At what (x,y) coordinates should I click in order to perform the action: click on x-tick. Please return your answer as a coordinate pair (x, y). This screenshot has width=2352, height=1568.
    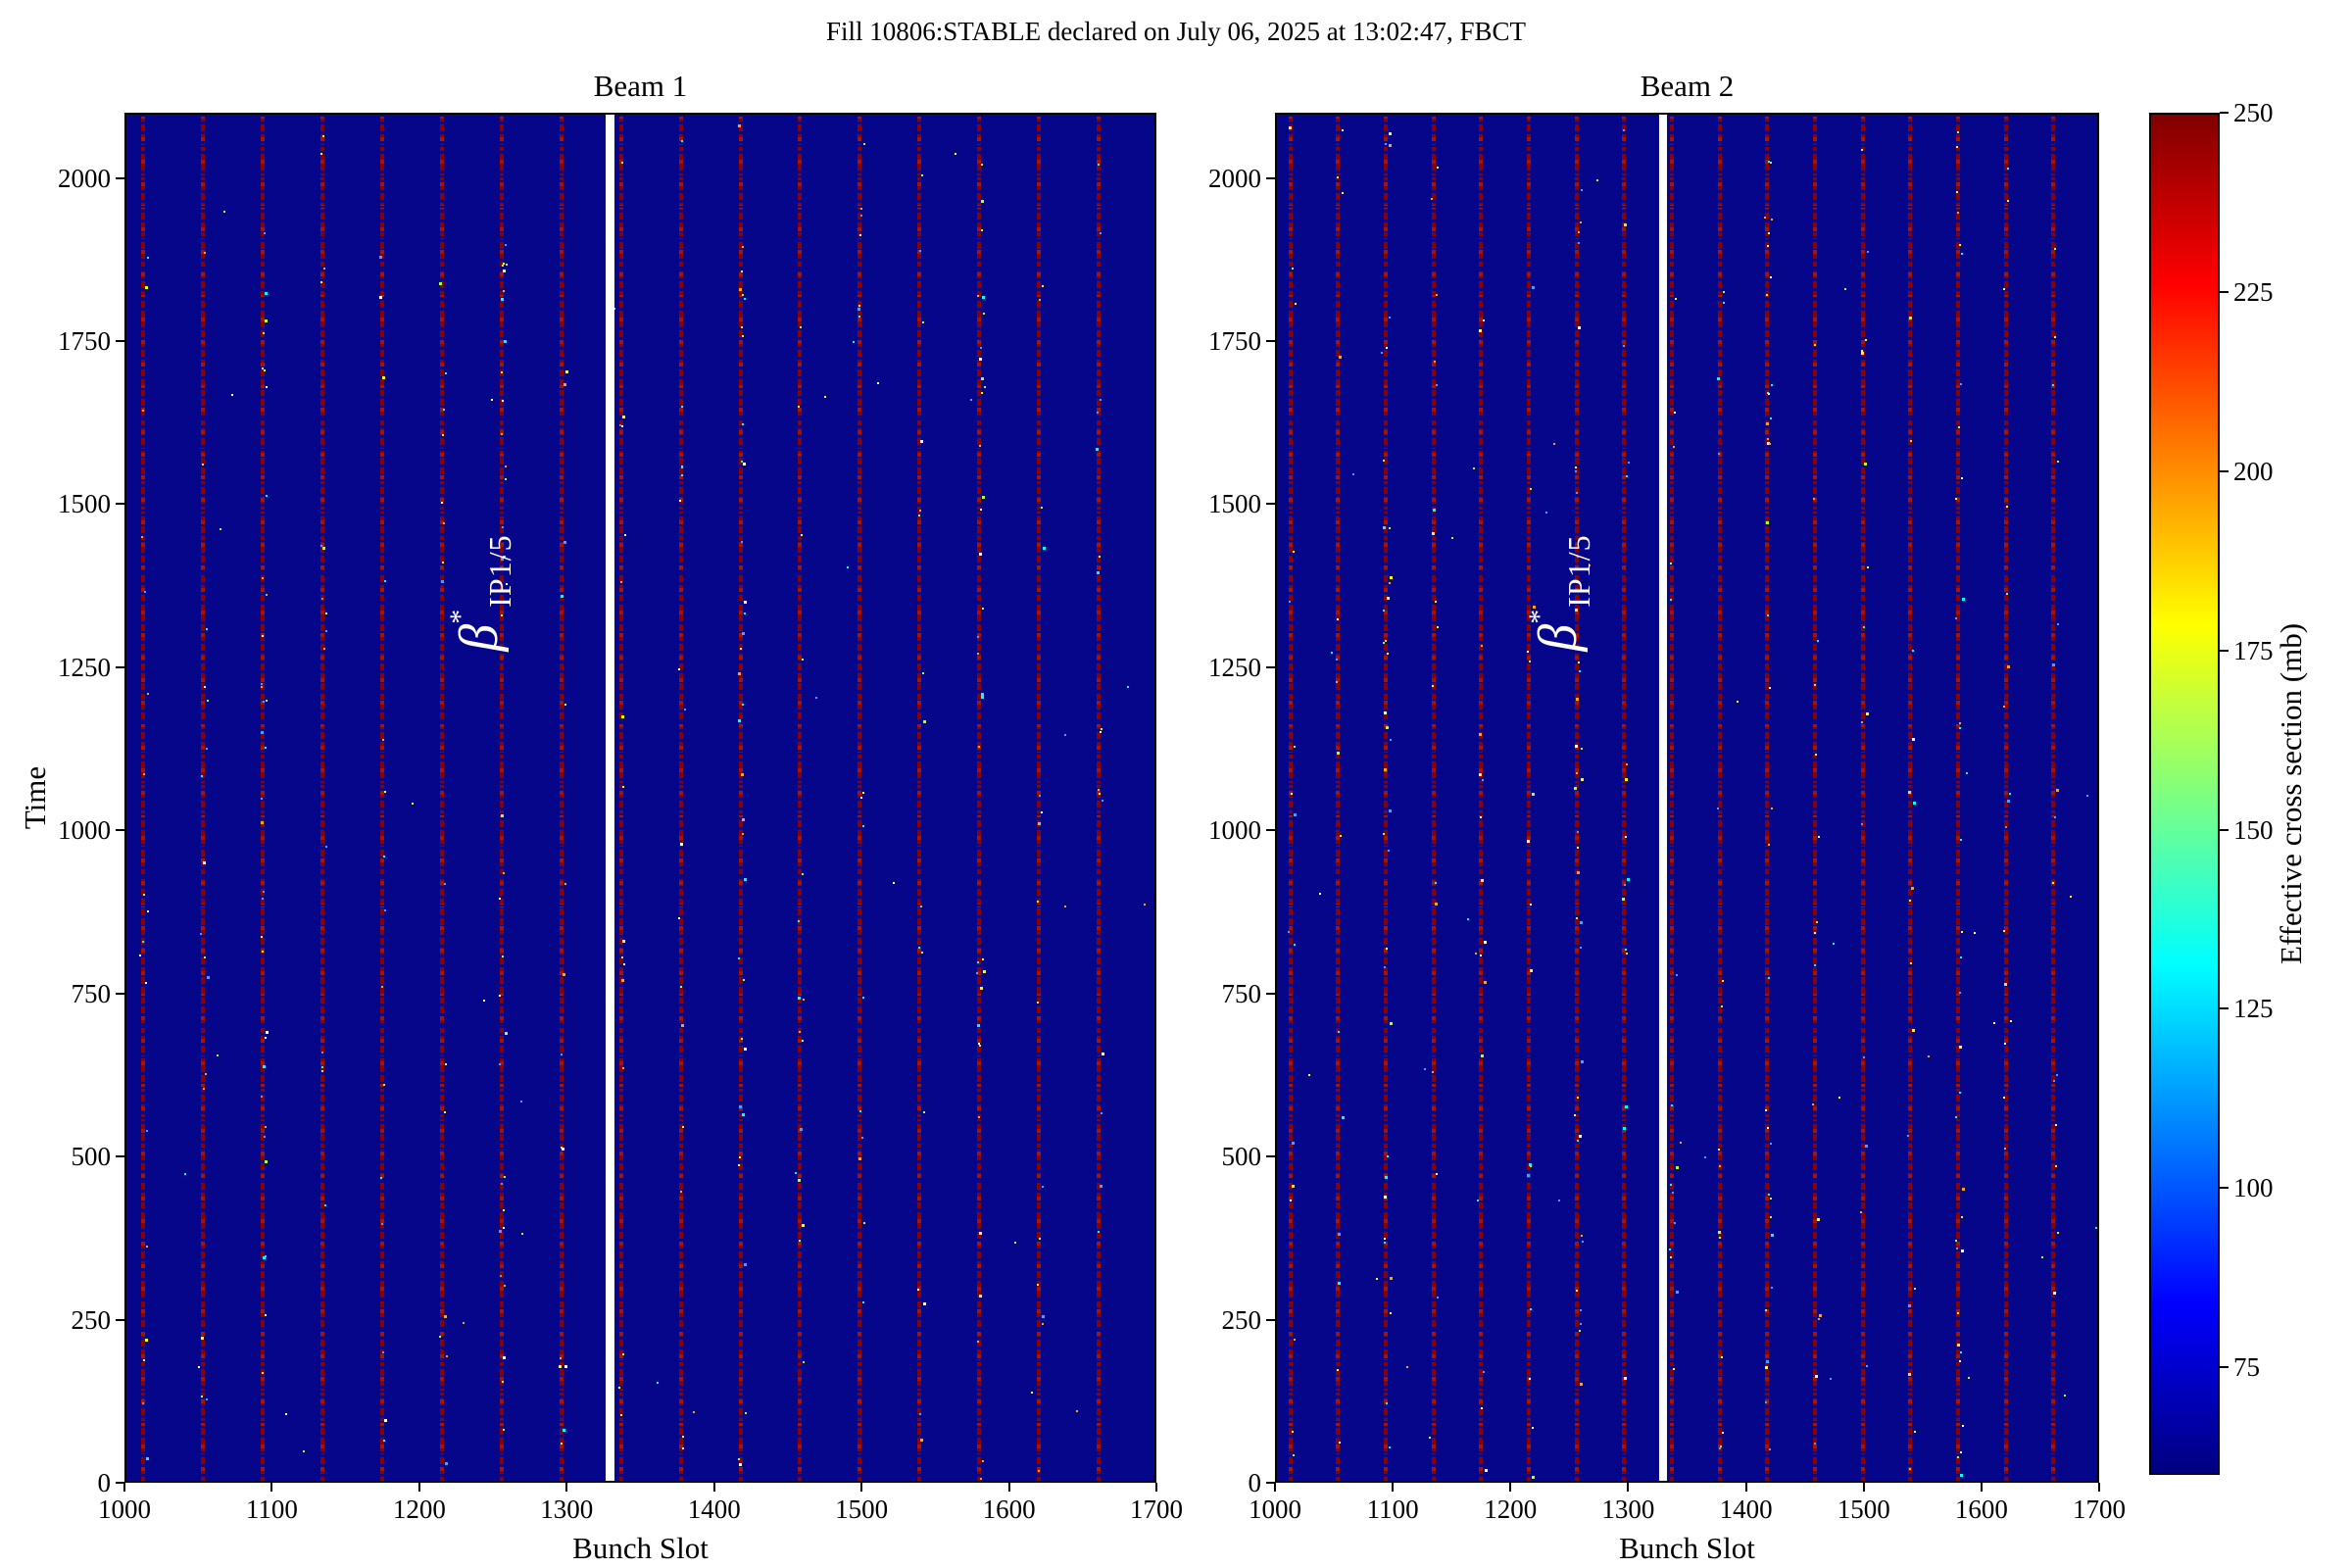
    Looking at the image, I should click on (418, 1487).